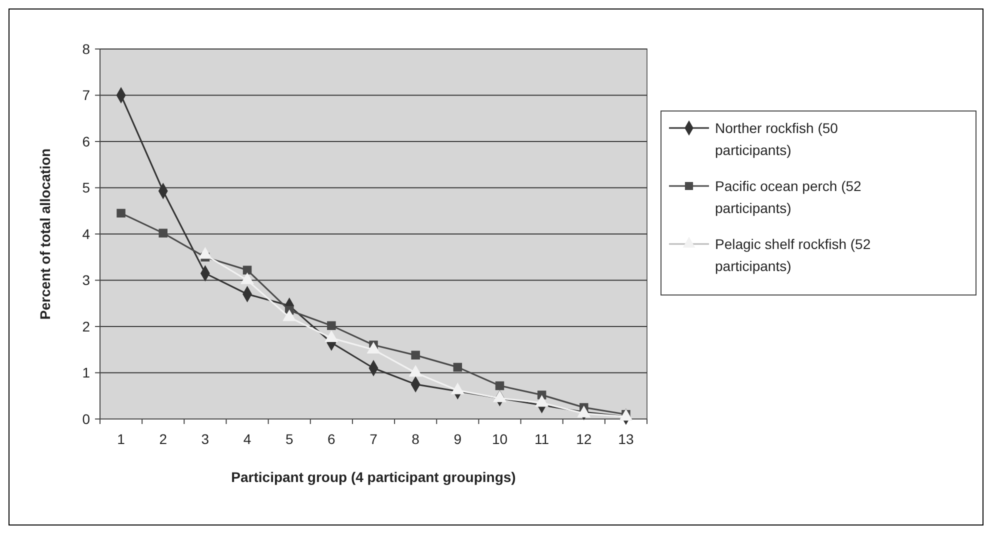 Image resolution: width=992 pixels, height=534 pixels. What do you see at coordinates (86, 141) in the screenshot?
I see `y-tick-label: 6` at bounding box center [86, 141].